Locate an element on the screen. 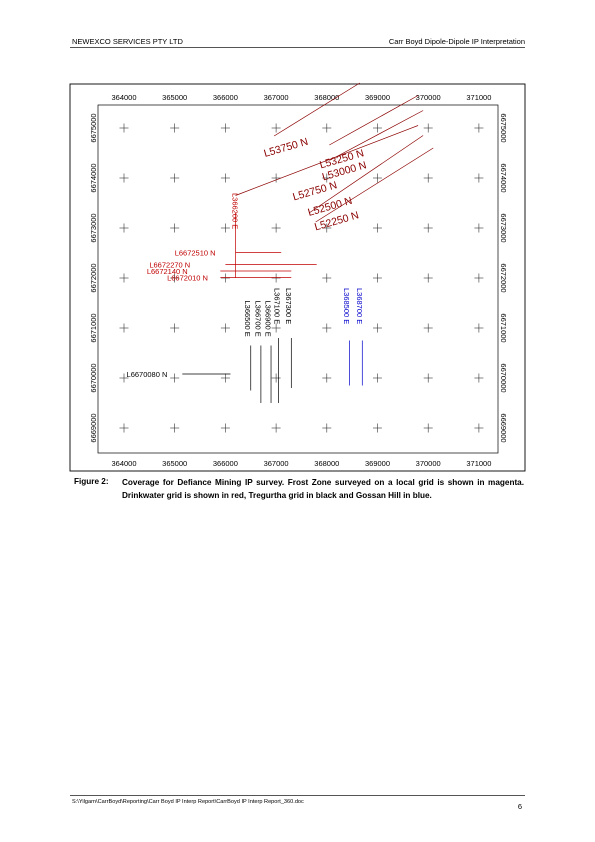  northing-tick-label-right: 6671000 is located at coordinates (503, 327).